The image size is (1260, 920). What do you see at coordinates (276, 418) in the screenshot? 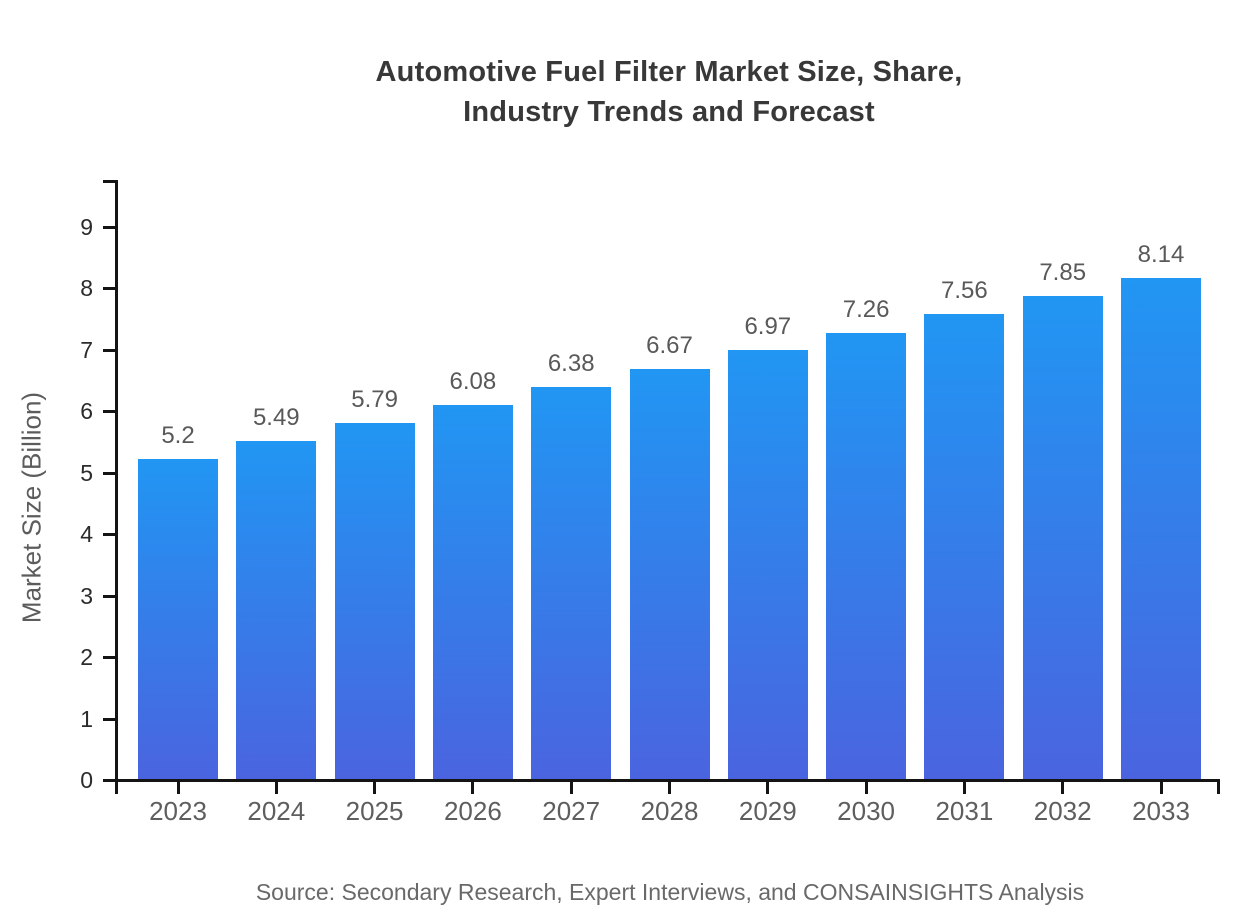
I see `bar-value-label: 5.49` at bounding box center [276, 418].